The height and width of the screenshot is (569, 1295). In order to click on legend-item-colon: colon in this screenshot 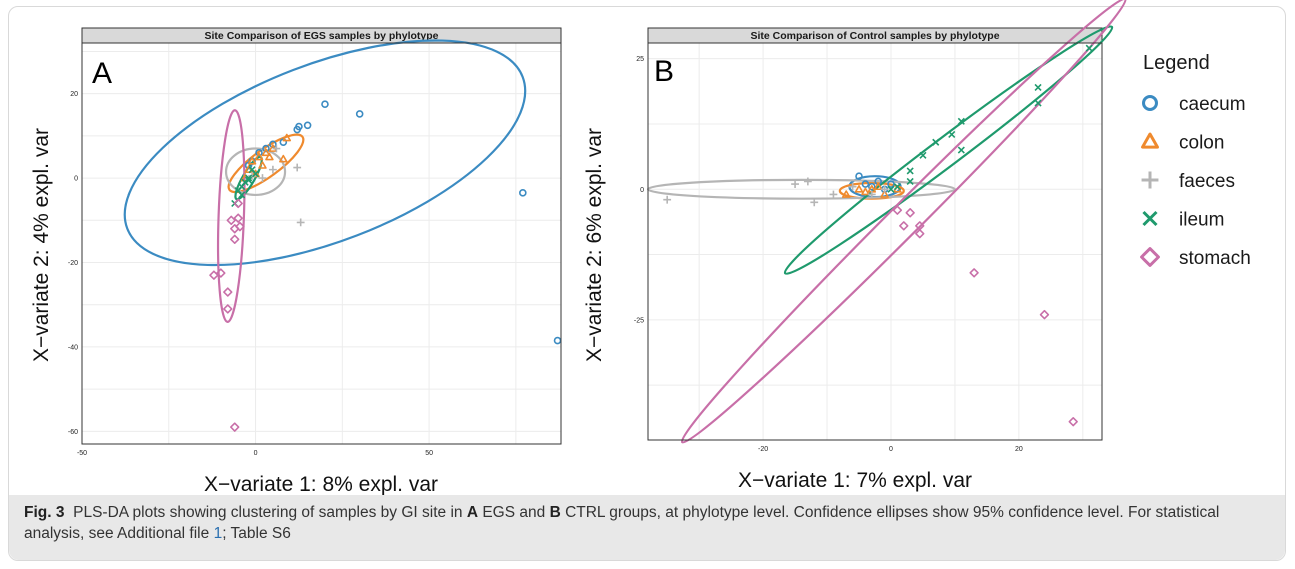, I will do `click(1182, 143)`.